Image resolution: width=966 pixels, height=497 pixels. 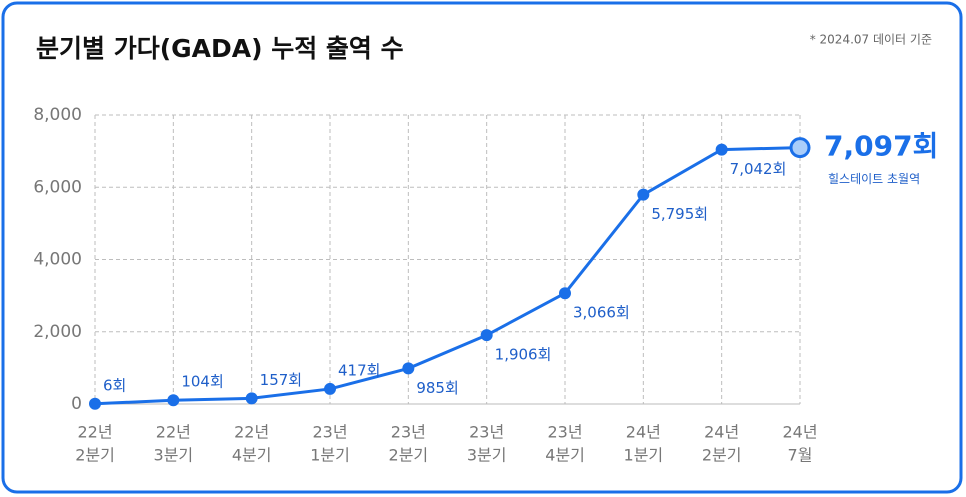 What do you see at coordinates (874, 179) in the screenshot?
I see `annotation: 힐스테이트 초월역` at bounding box center [874, 179].